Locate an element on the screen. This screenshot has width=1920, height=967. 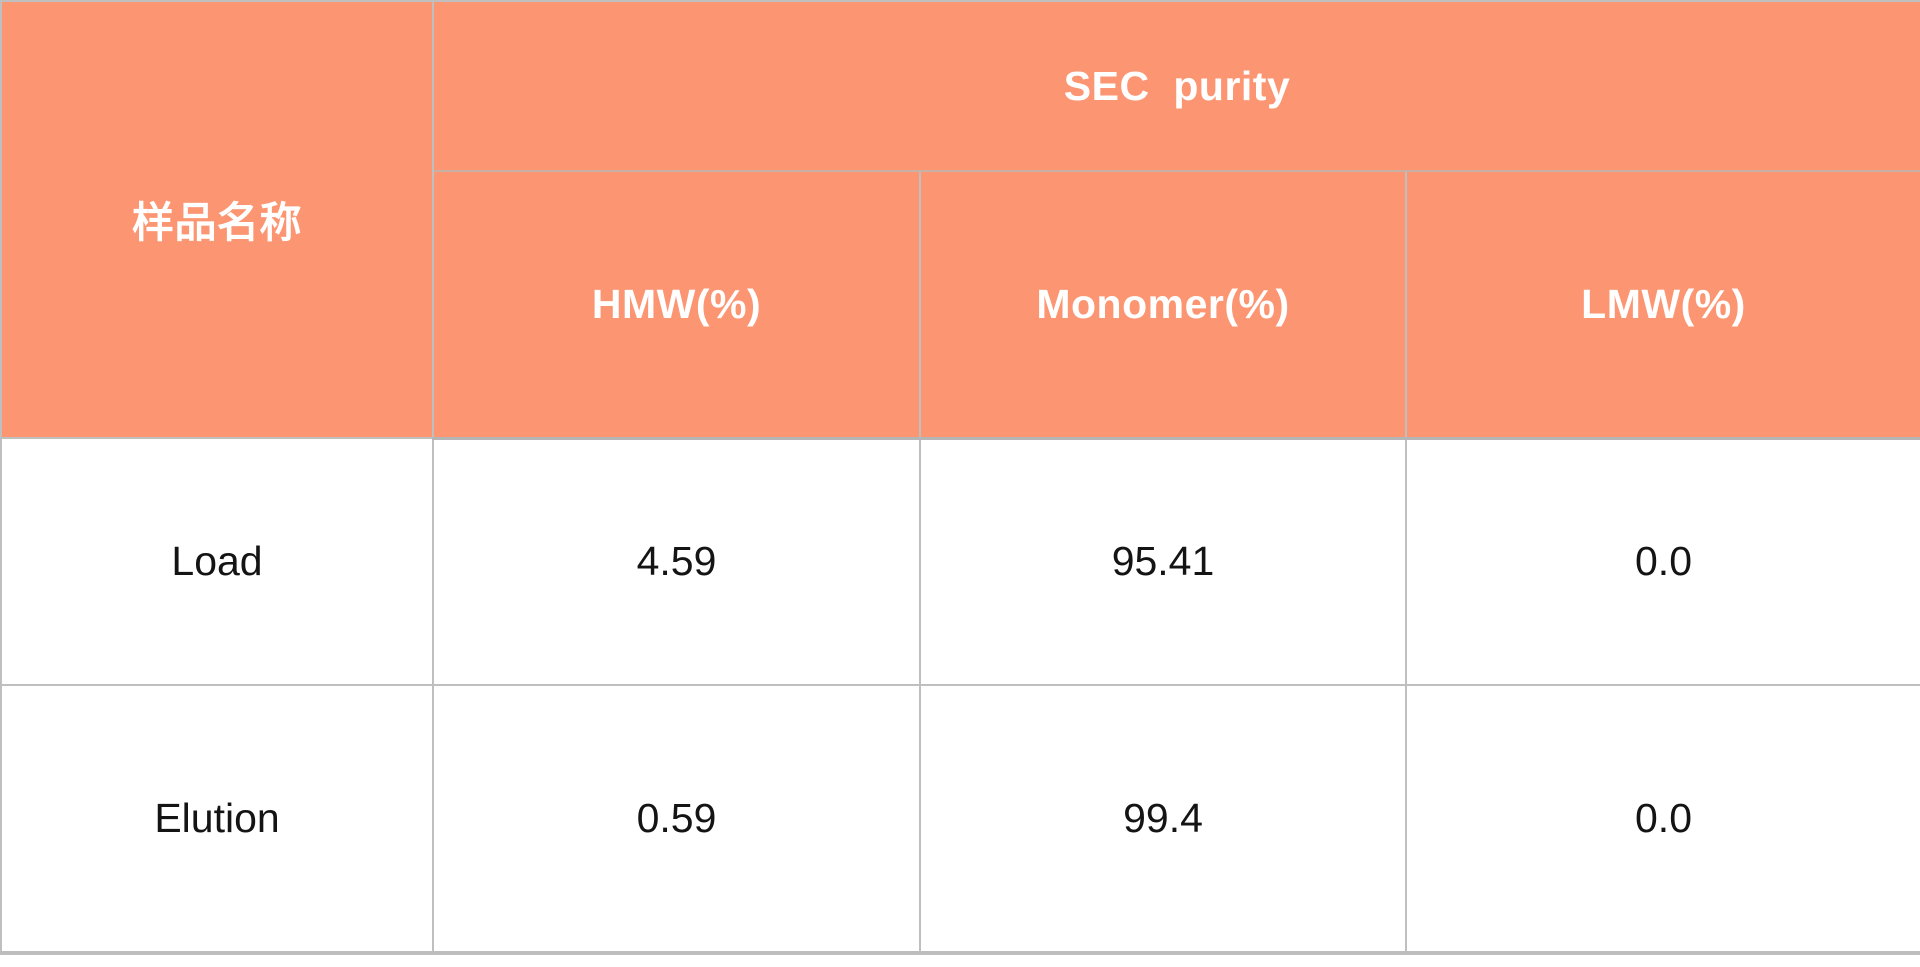
row-load-monomer-cell: 95.41 is located at coordinates (1163, 561).